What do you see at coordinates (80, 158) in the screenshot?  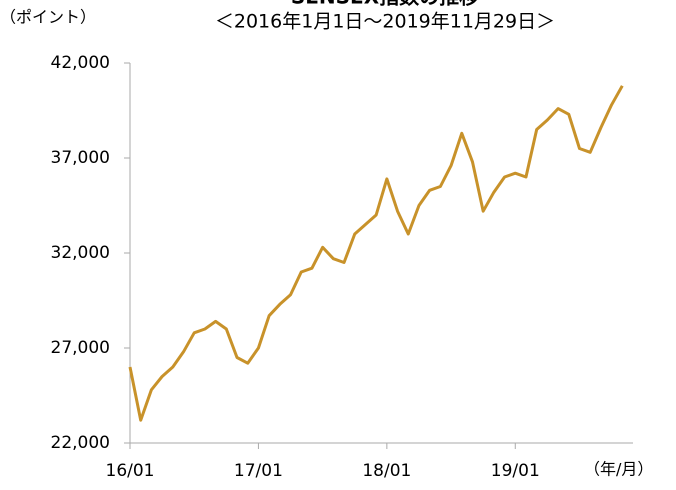 I see `y-tick-label: 37,000` at bounding box center [80, 158].